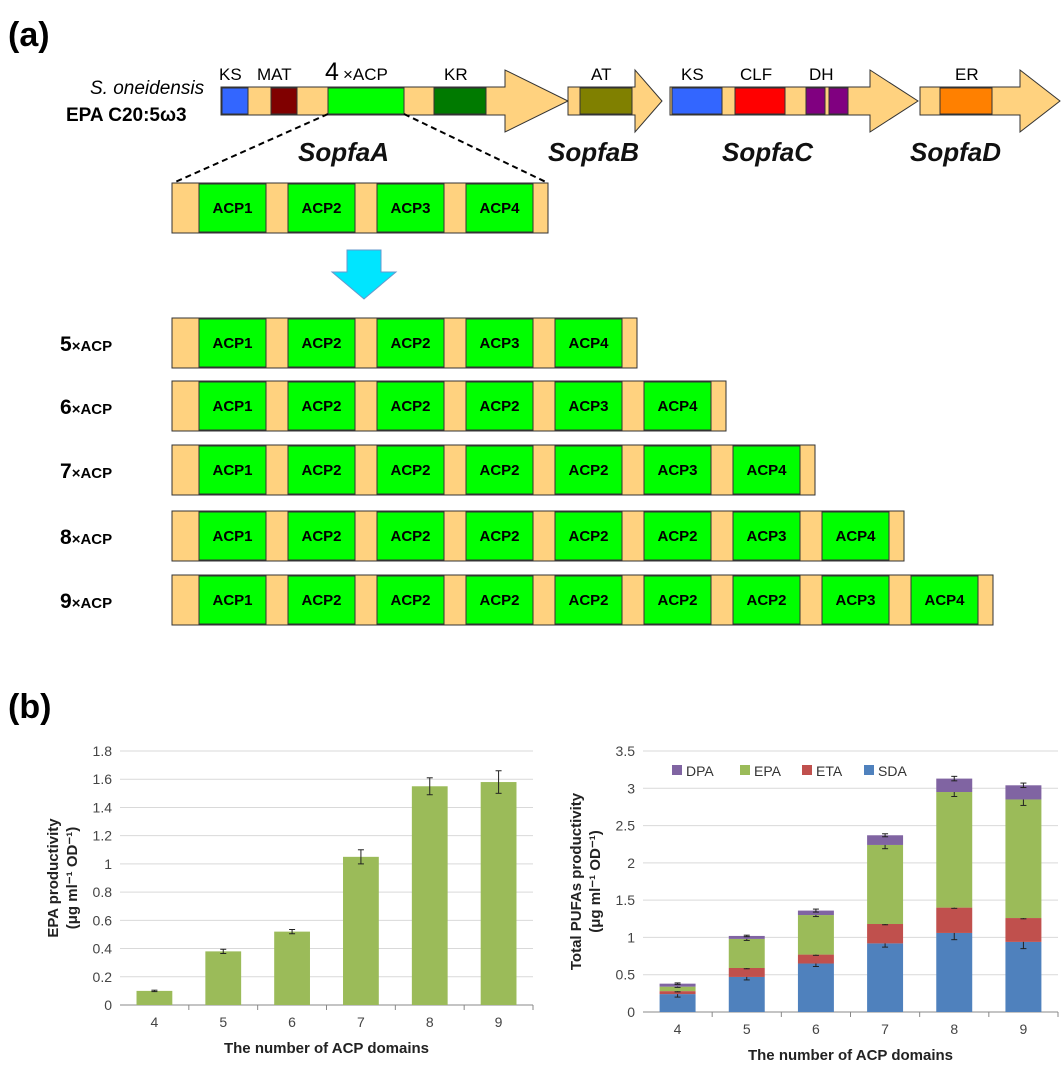 The image size is (1064, 1065). Describe the element at coordinates (869, 770) in the screenshot. I see `legend-swatch-sda` at that location.